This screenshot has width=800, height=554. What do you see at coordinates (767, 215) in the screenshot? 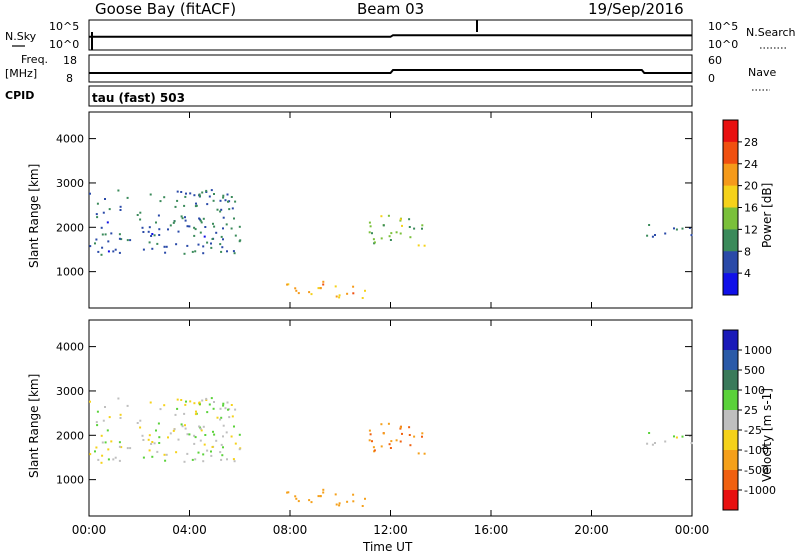
I see `power-colorbar-label: Power [dB]` at bounding box center [767, 215].